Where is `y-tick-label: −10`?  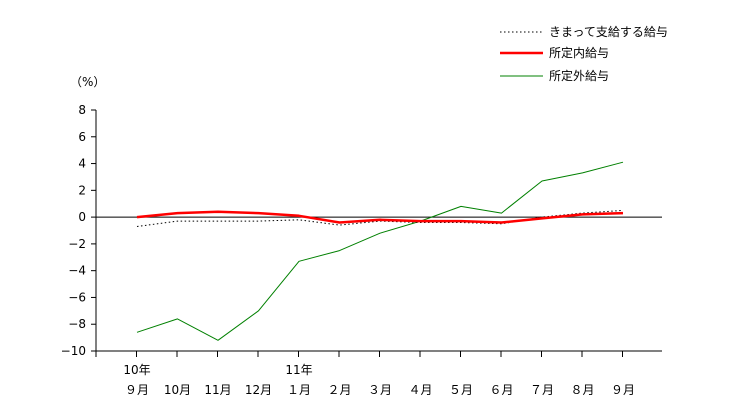
y-tick-label: −10 is located at coordinates (73, 351).